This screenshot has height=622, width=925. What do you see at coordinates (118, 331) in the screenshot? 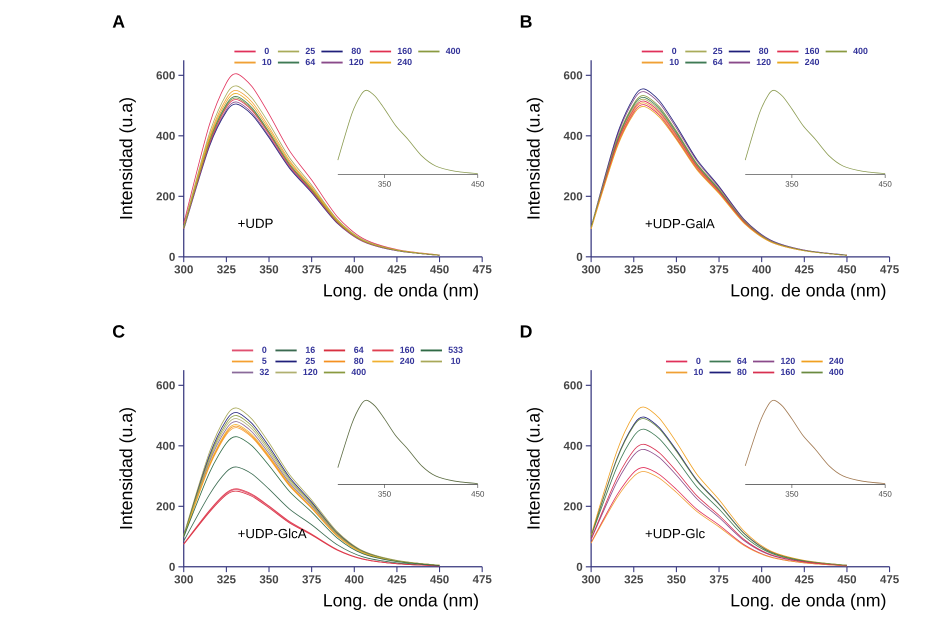
I see `chart-title: C` at bounding box center [118, 331].